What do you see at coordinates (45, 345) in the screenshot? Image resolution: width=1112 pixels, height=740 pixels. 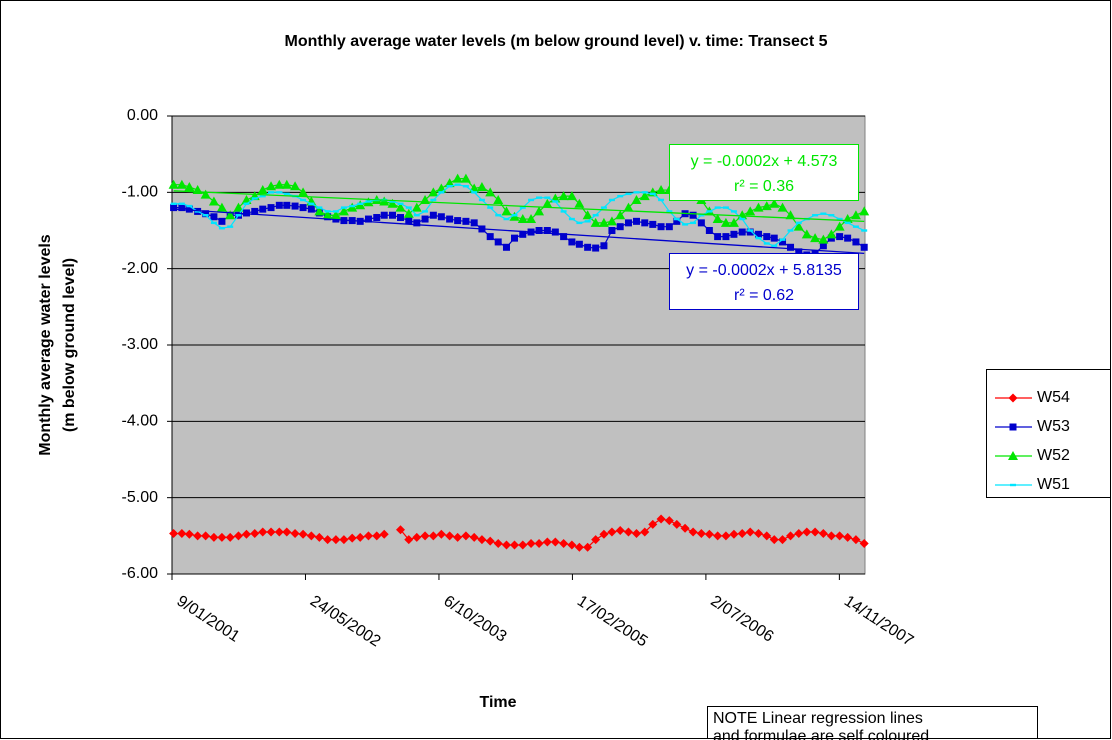 I see `y-axis-title: Monthly average water levels` at bounding box center [45, 345].